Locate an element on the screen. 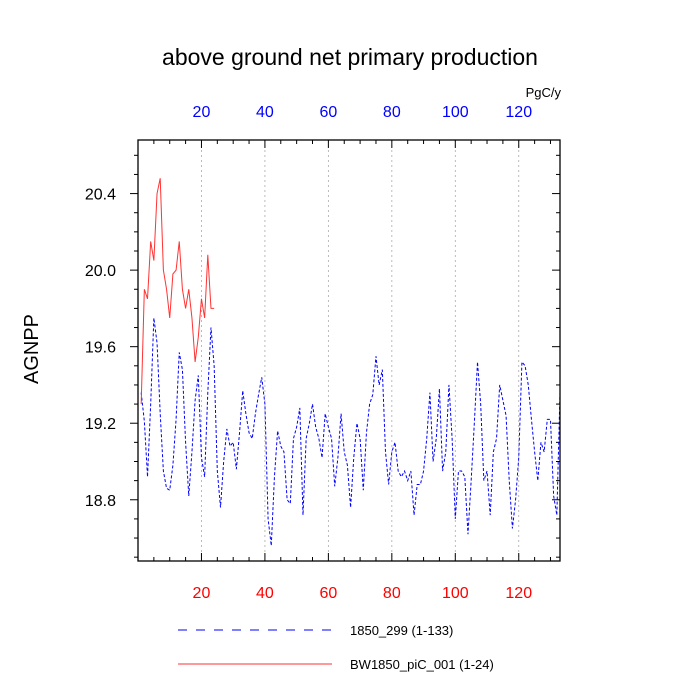 Image resolution: width=700 pixels, height=700 pixels. legend-label-series-1: 1850_299 (1-133) is located at coordinates (401, 630).